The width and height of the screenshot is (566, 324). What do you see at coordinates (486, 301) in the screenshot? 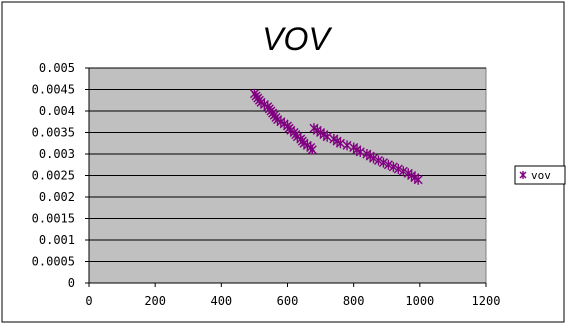
I see `x-tick-label: 1200` at bounding box center [486, 301].